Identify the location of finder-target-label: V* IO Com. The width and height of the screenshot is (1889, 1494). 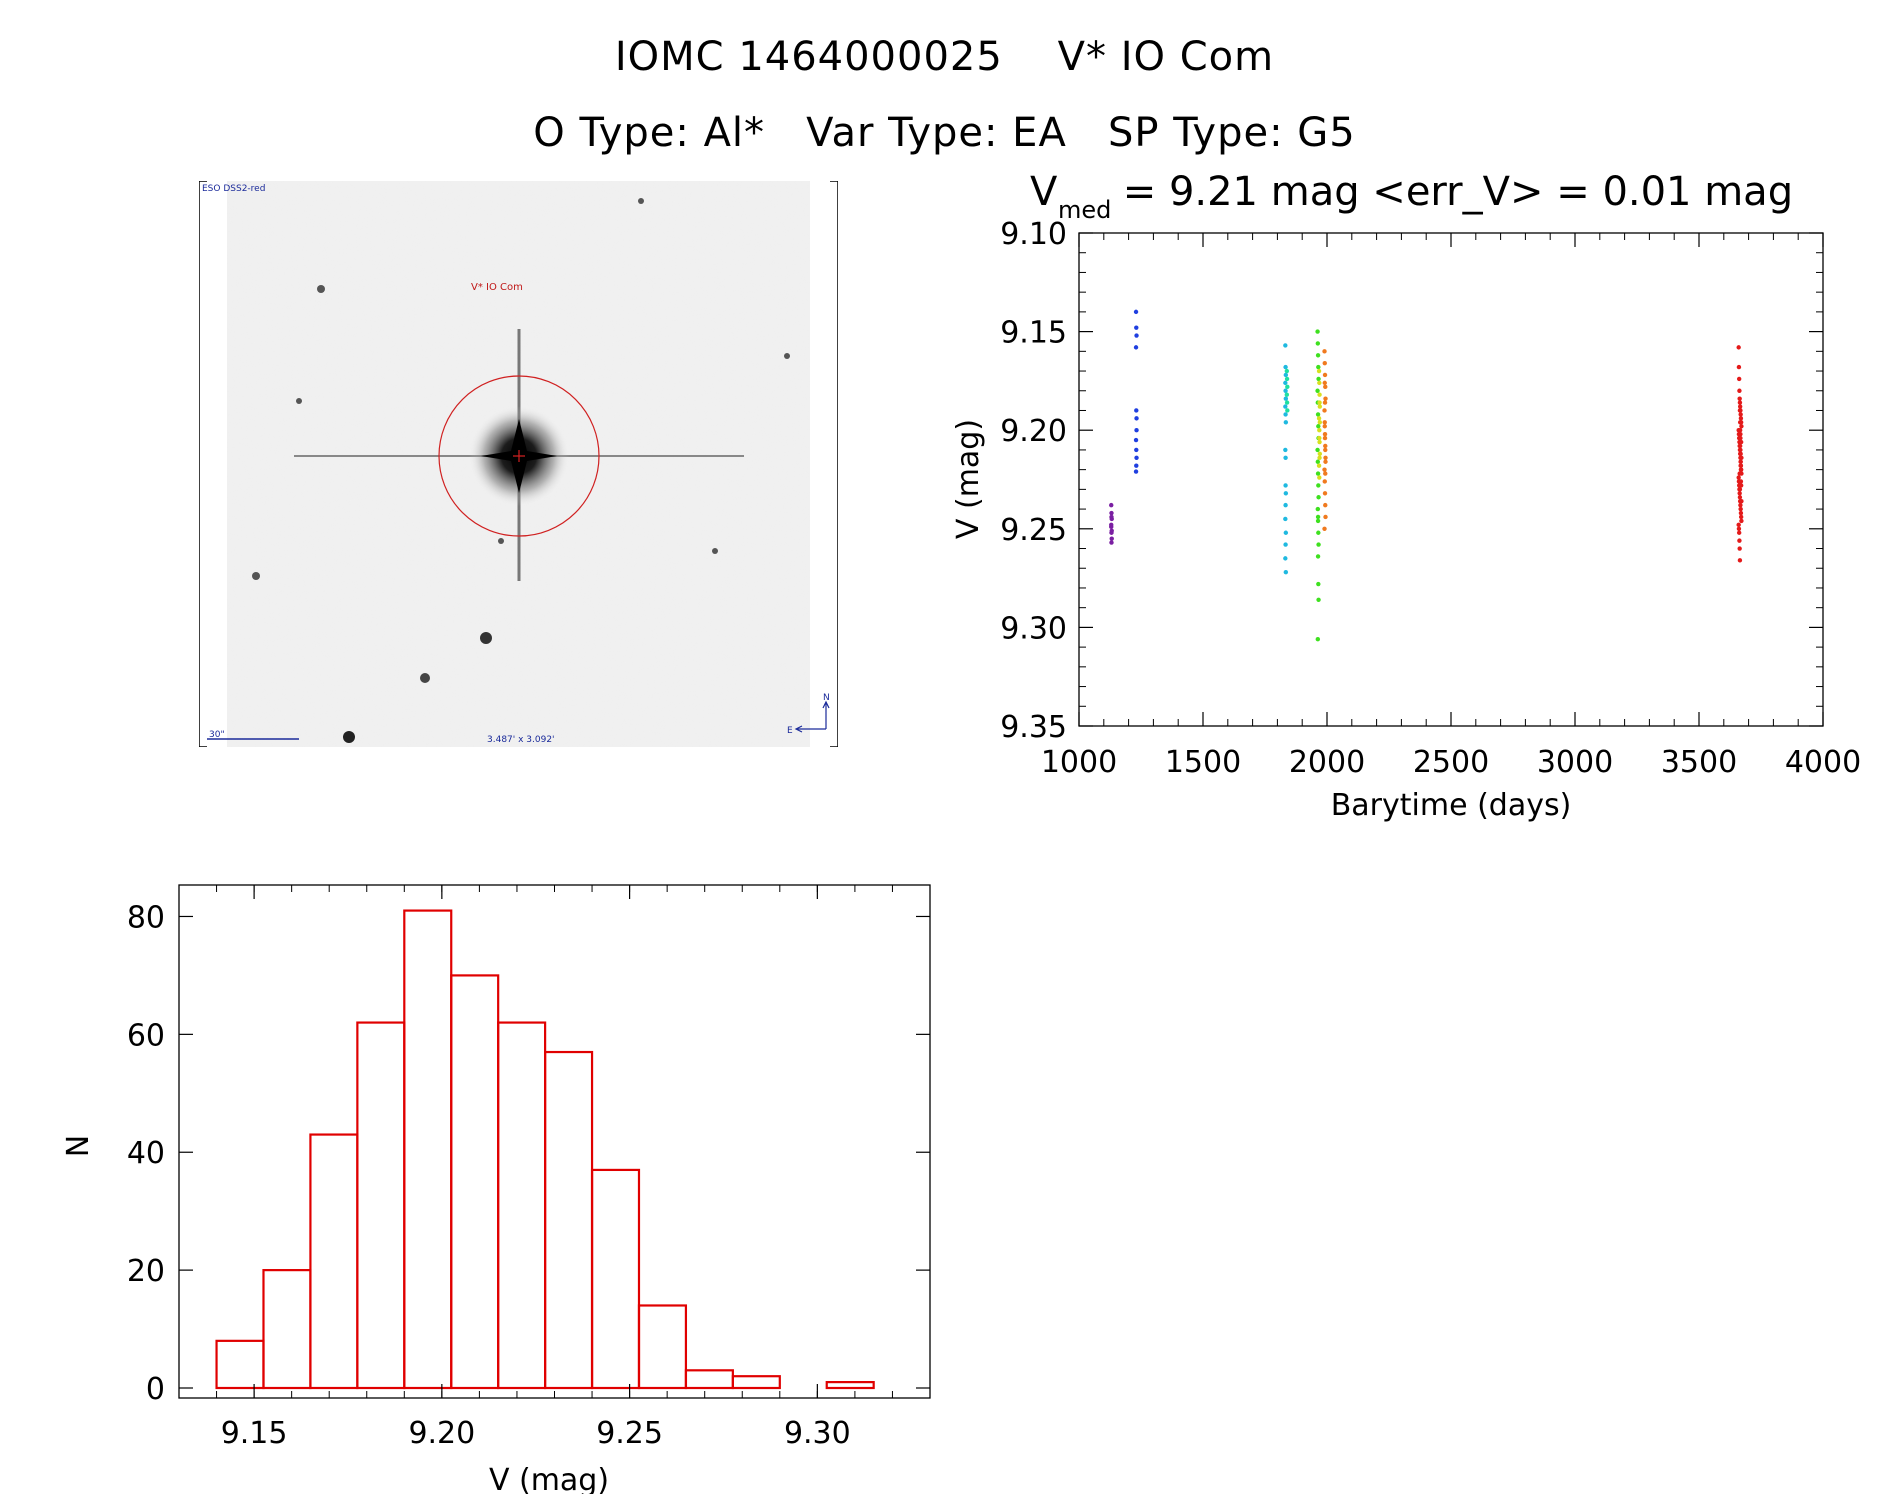
(497, 287).